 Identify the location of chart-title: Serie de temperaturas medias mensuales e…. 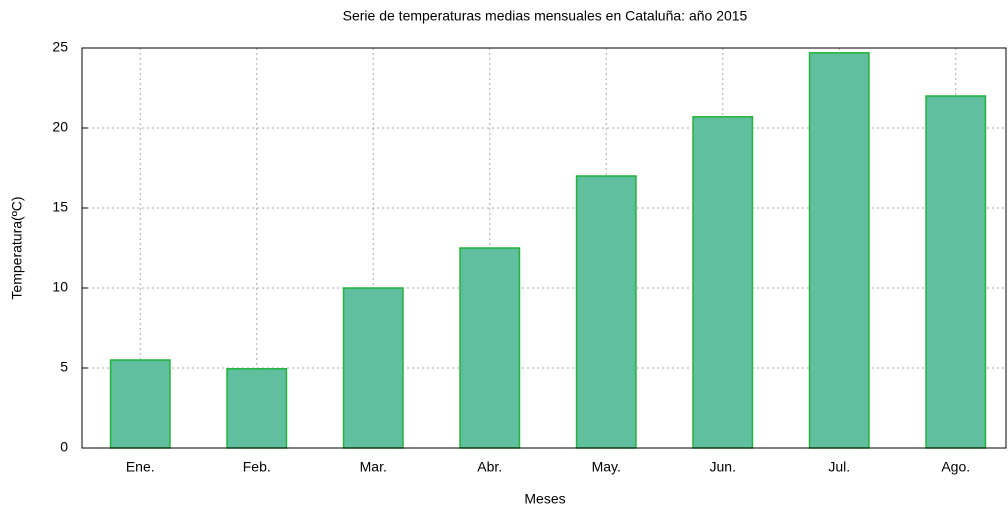
(545, 16).